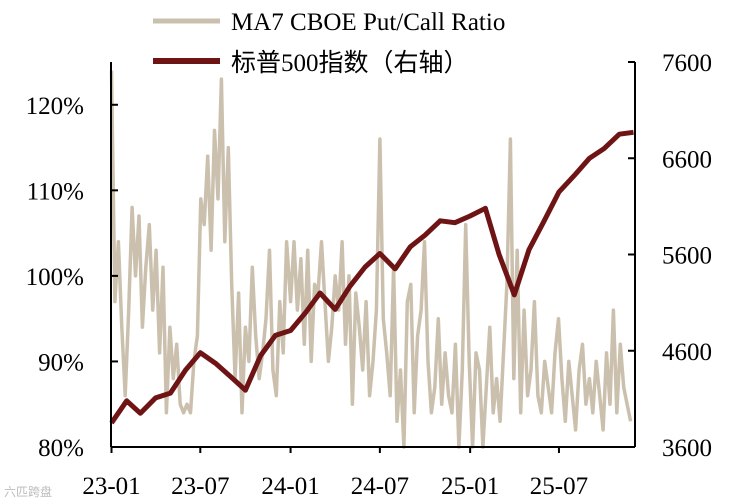  I want to click on x-tick-label: 24-07, so click(380, 486).